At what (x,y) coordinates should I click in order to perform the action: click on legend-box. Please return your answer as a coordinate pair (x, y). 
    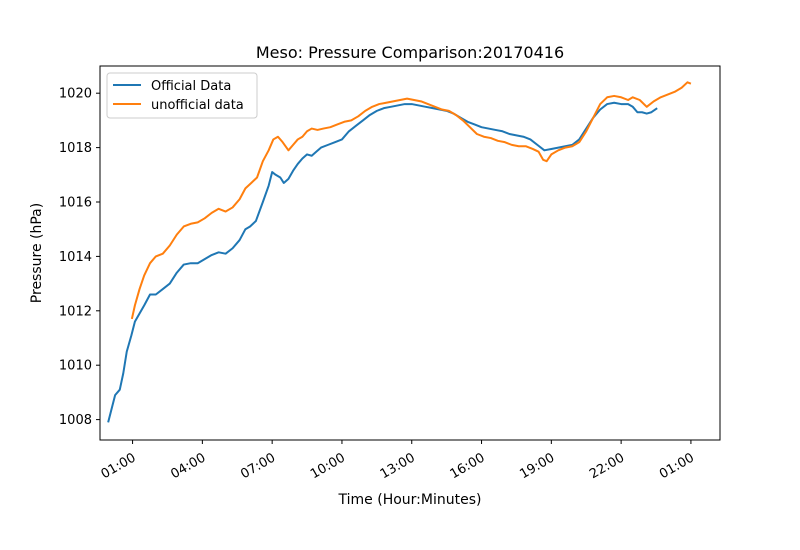
    Looking at the image, I should click on (182, 95).